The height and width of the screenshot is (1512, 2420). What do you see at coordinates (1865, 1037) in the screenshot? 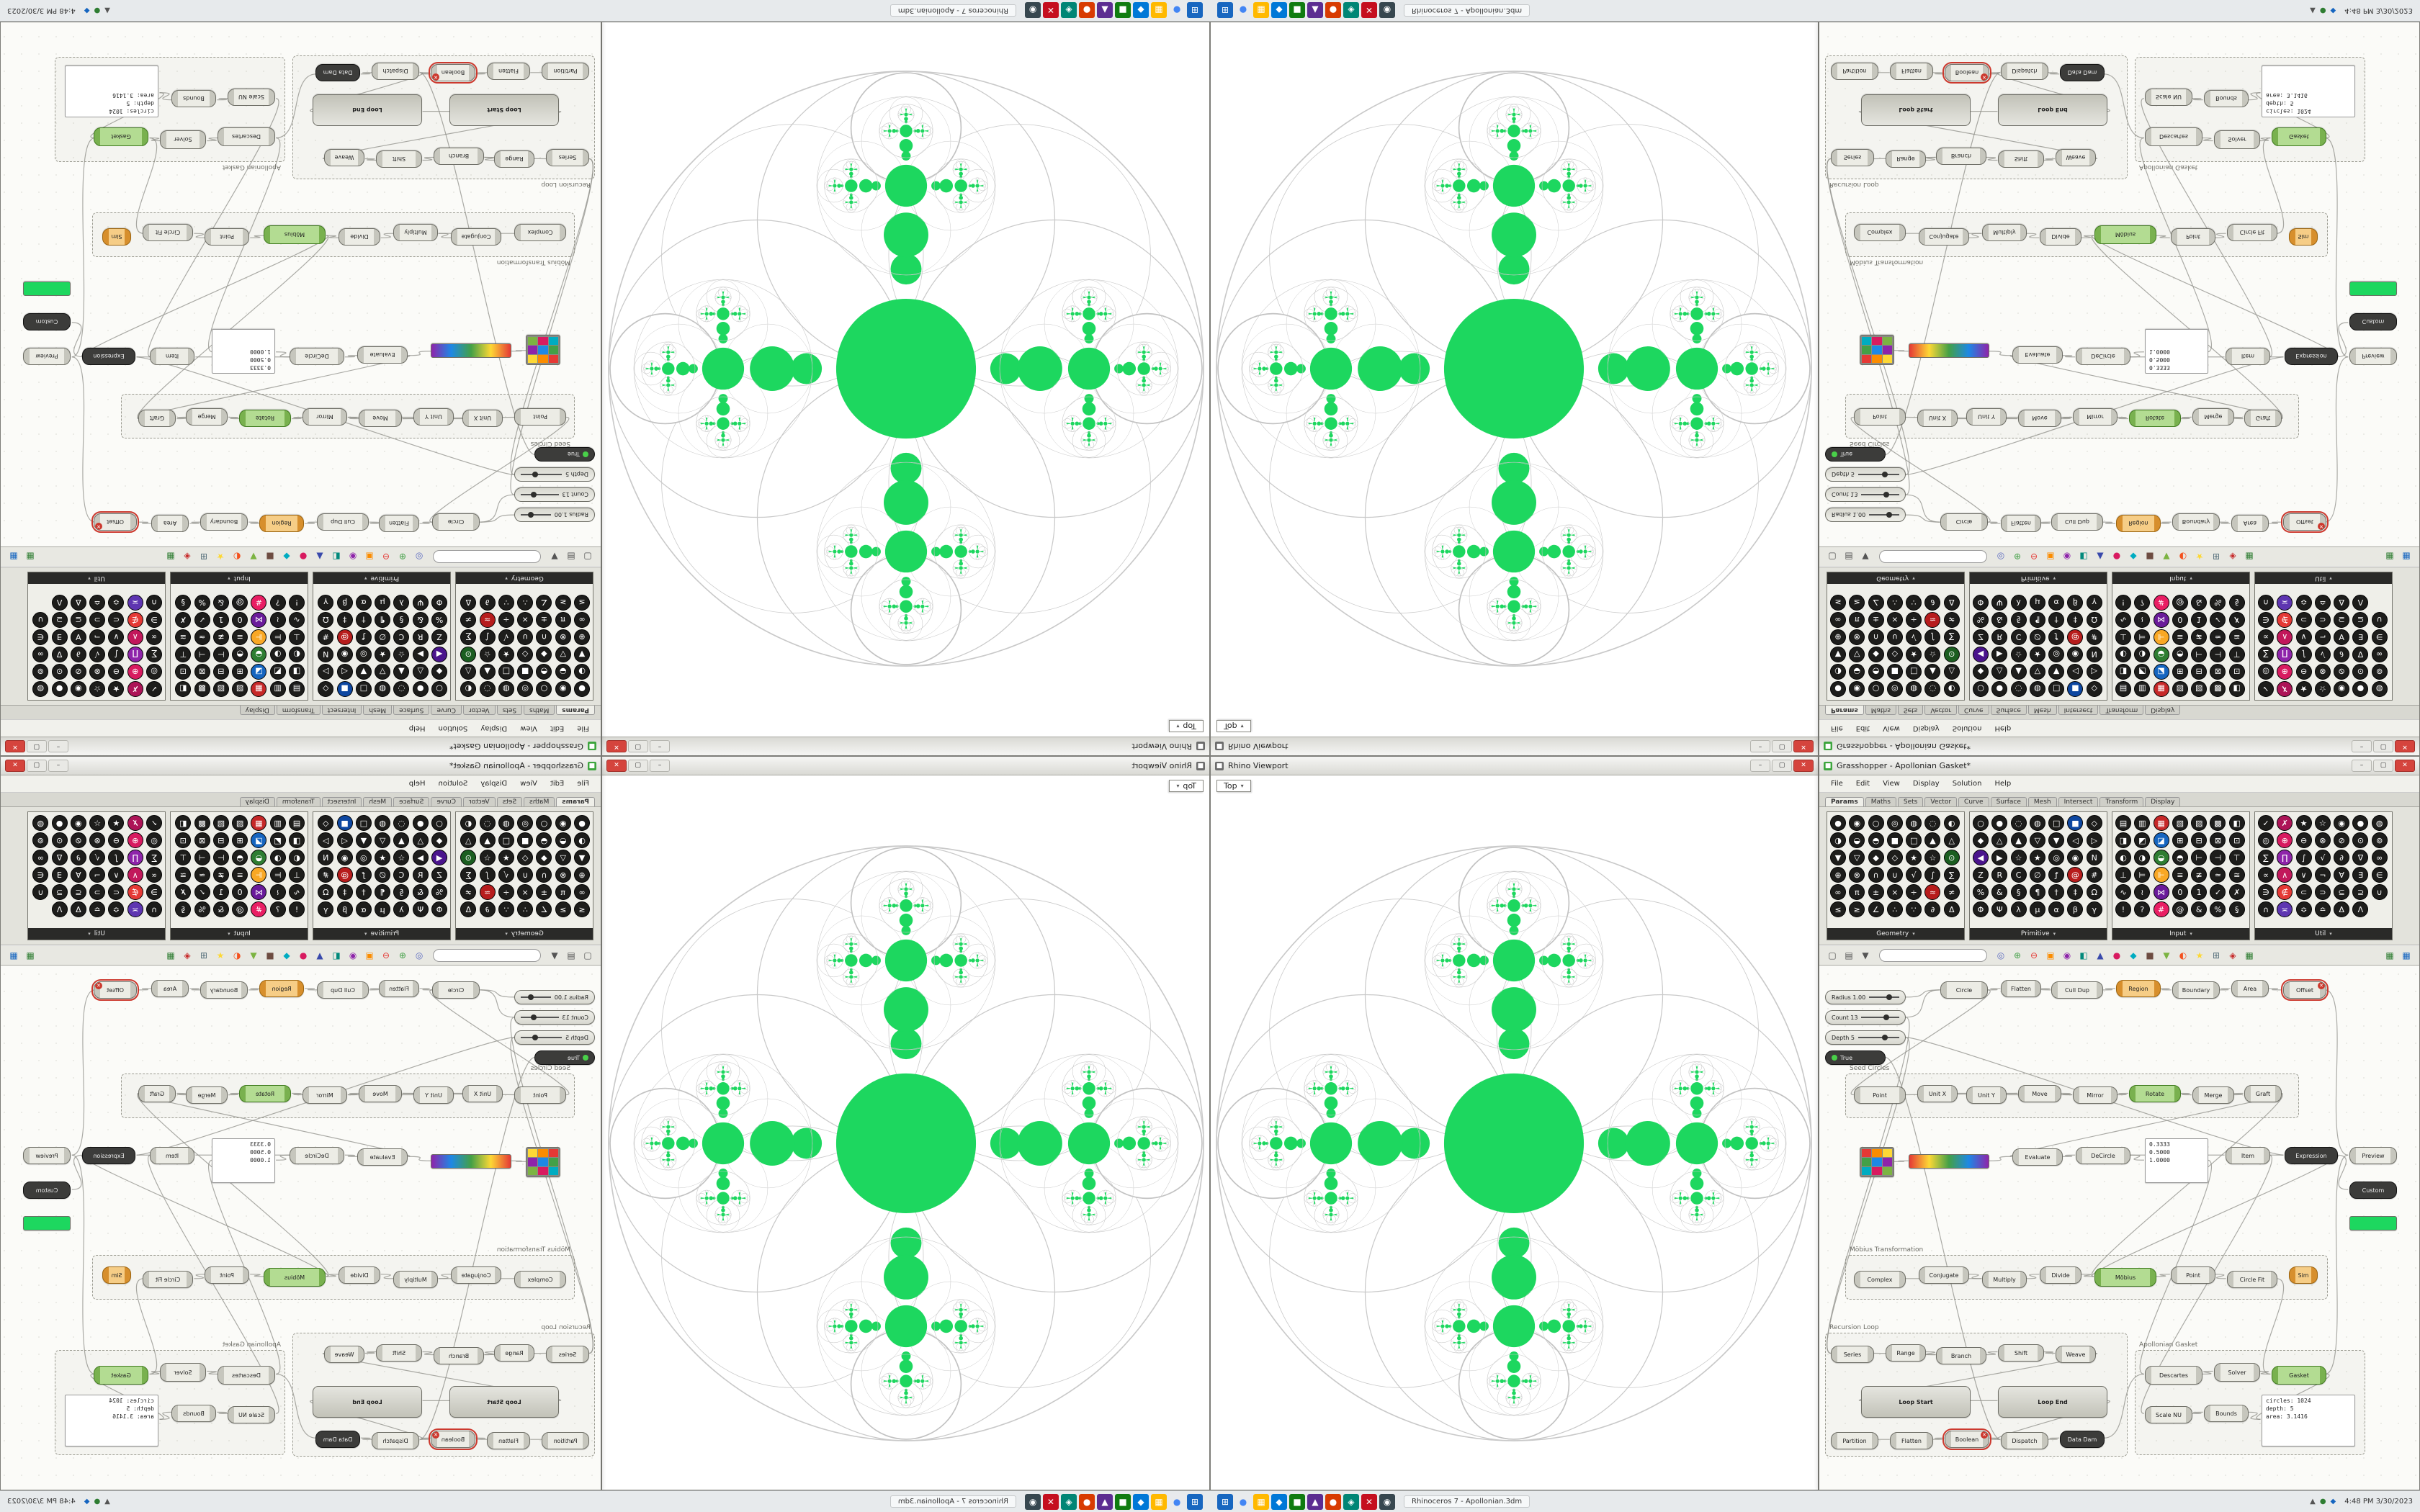
I see `gh-node: Depth 5` at bounding box center [1865, 1037].